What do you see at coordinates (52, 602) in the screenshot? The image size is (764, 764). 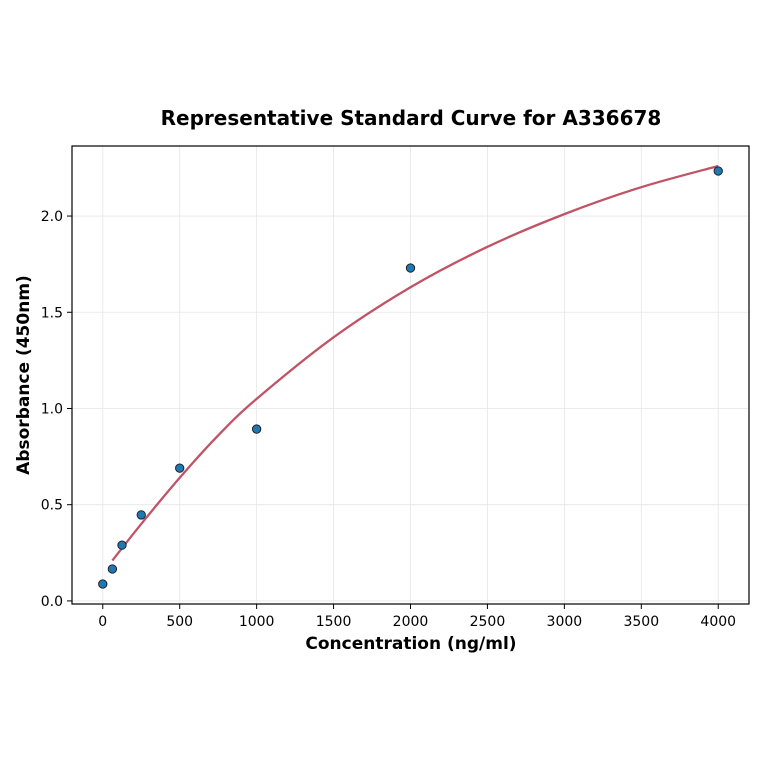 I see `y-tick-label: 0.0` at bounding box center [52, 602].